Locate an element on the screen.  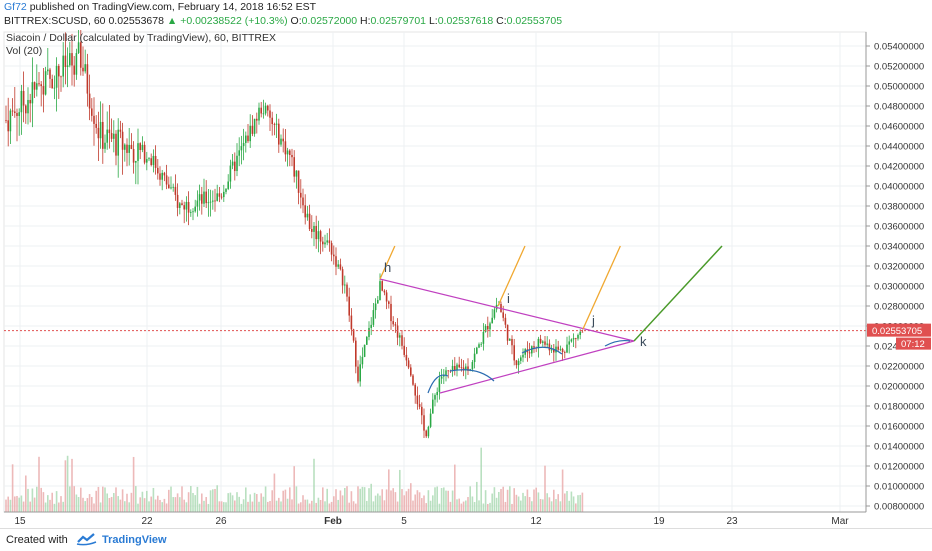
x-tick-label: Feb is located at coordinates (333, 521).